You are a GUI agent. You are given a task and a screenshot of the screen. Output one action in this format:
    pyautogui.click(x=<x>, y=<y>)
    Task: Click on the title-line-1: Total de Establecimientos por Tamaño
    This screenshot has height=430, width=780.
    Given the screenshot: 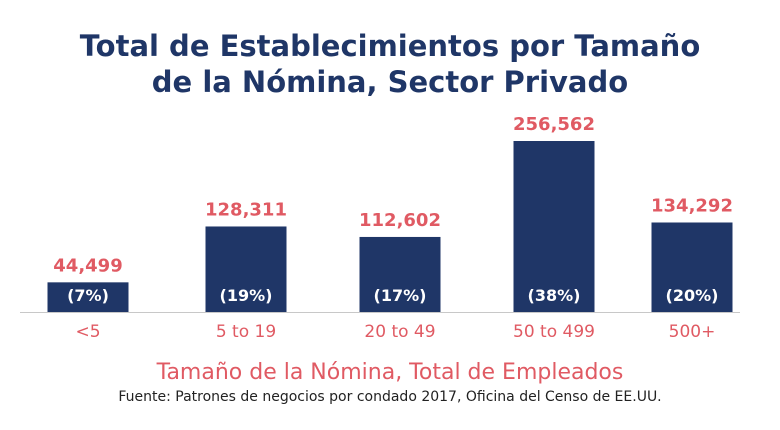 What is the action you would take?
    pyautogui.click(x=390, y=46)
    